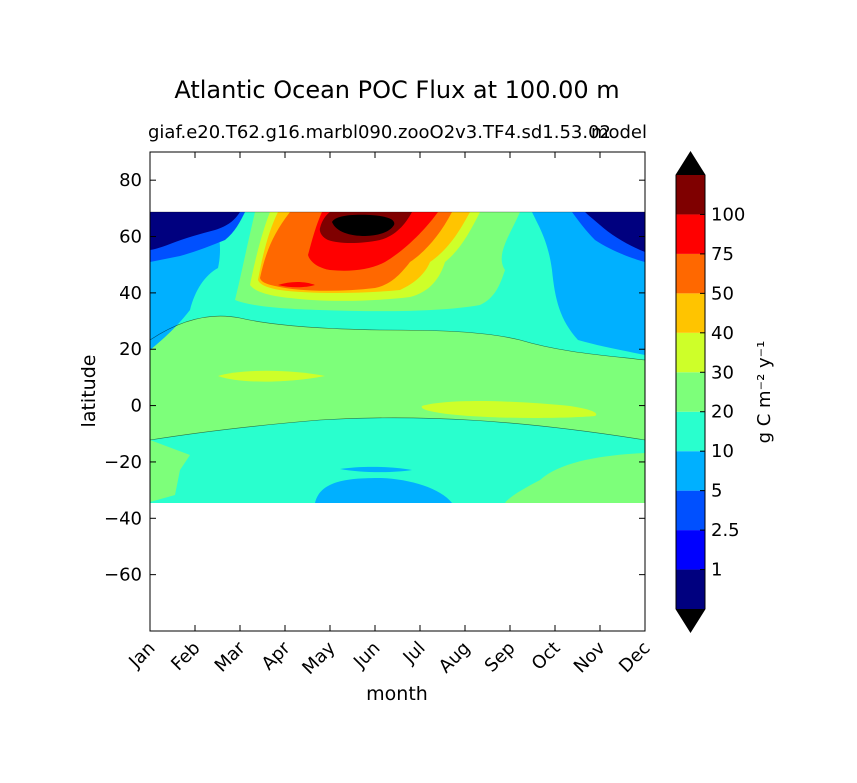 The width and height of the screenshot is (857, 783). Describe the element at coordinates (690, 163) in the screenshot. I see `colorbar-extend-max` at that location.